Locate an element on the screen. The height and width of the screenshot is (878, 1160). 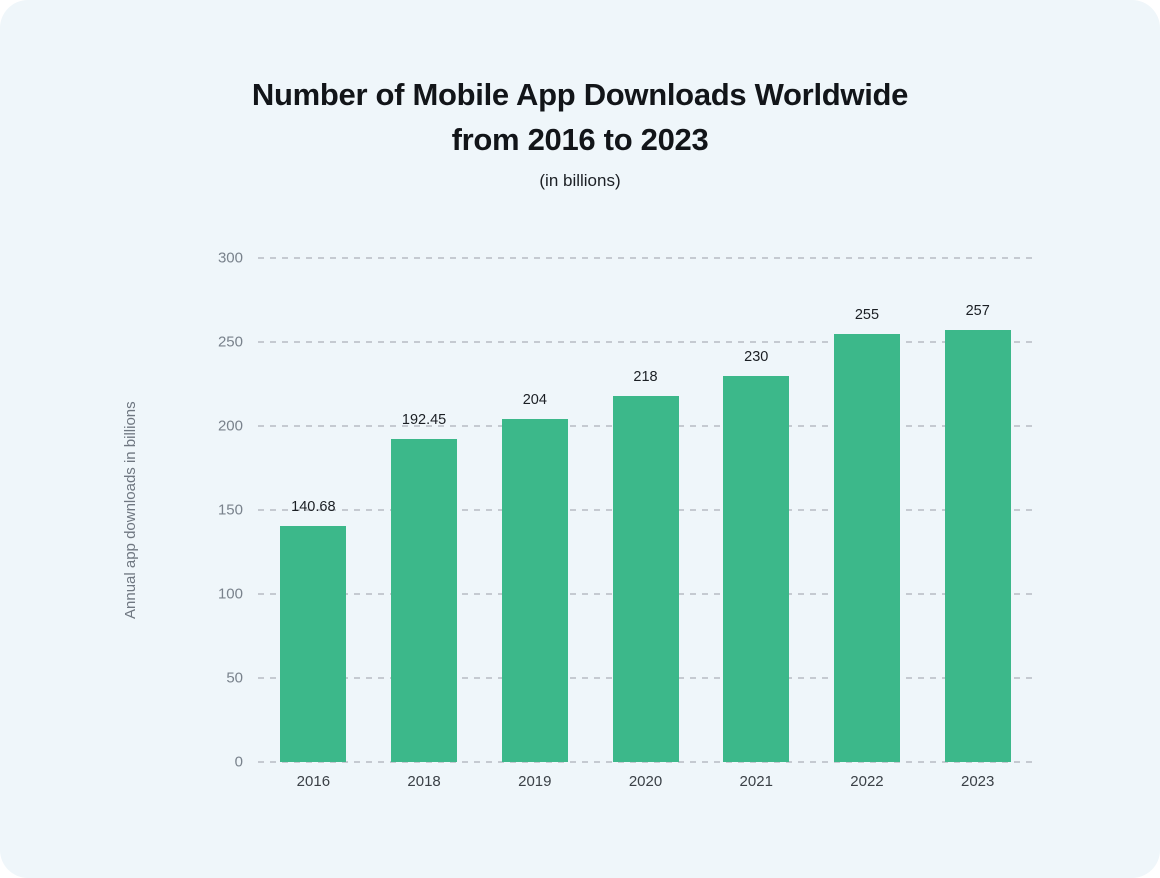
bar-column: 218 2020 is located at coordinates (645, 524).